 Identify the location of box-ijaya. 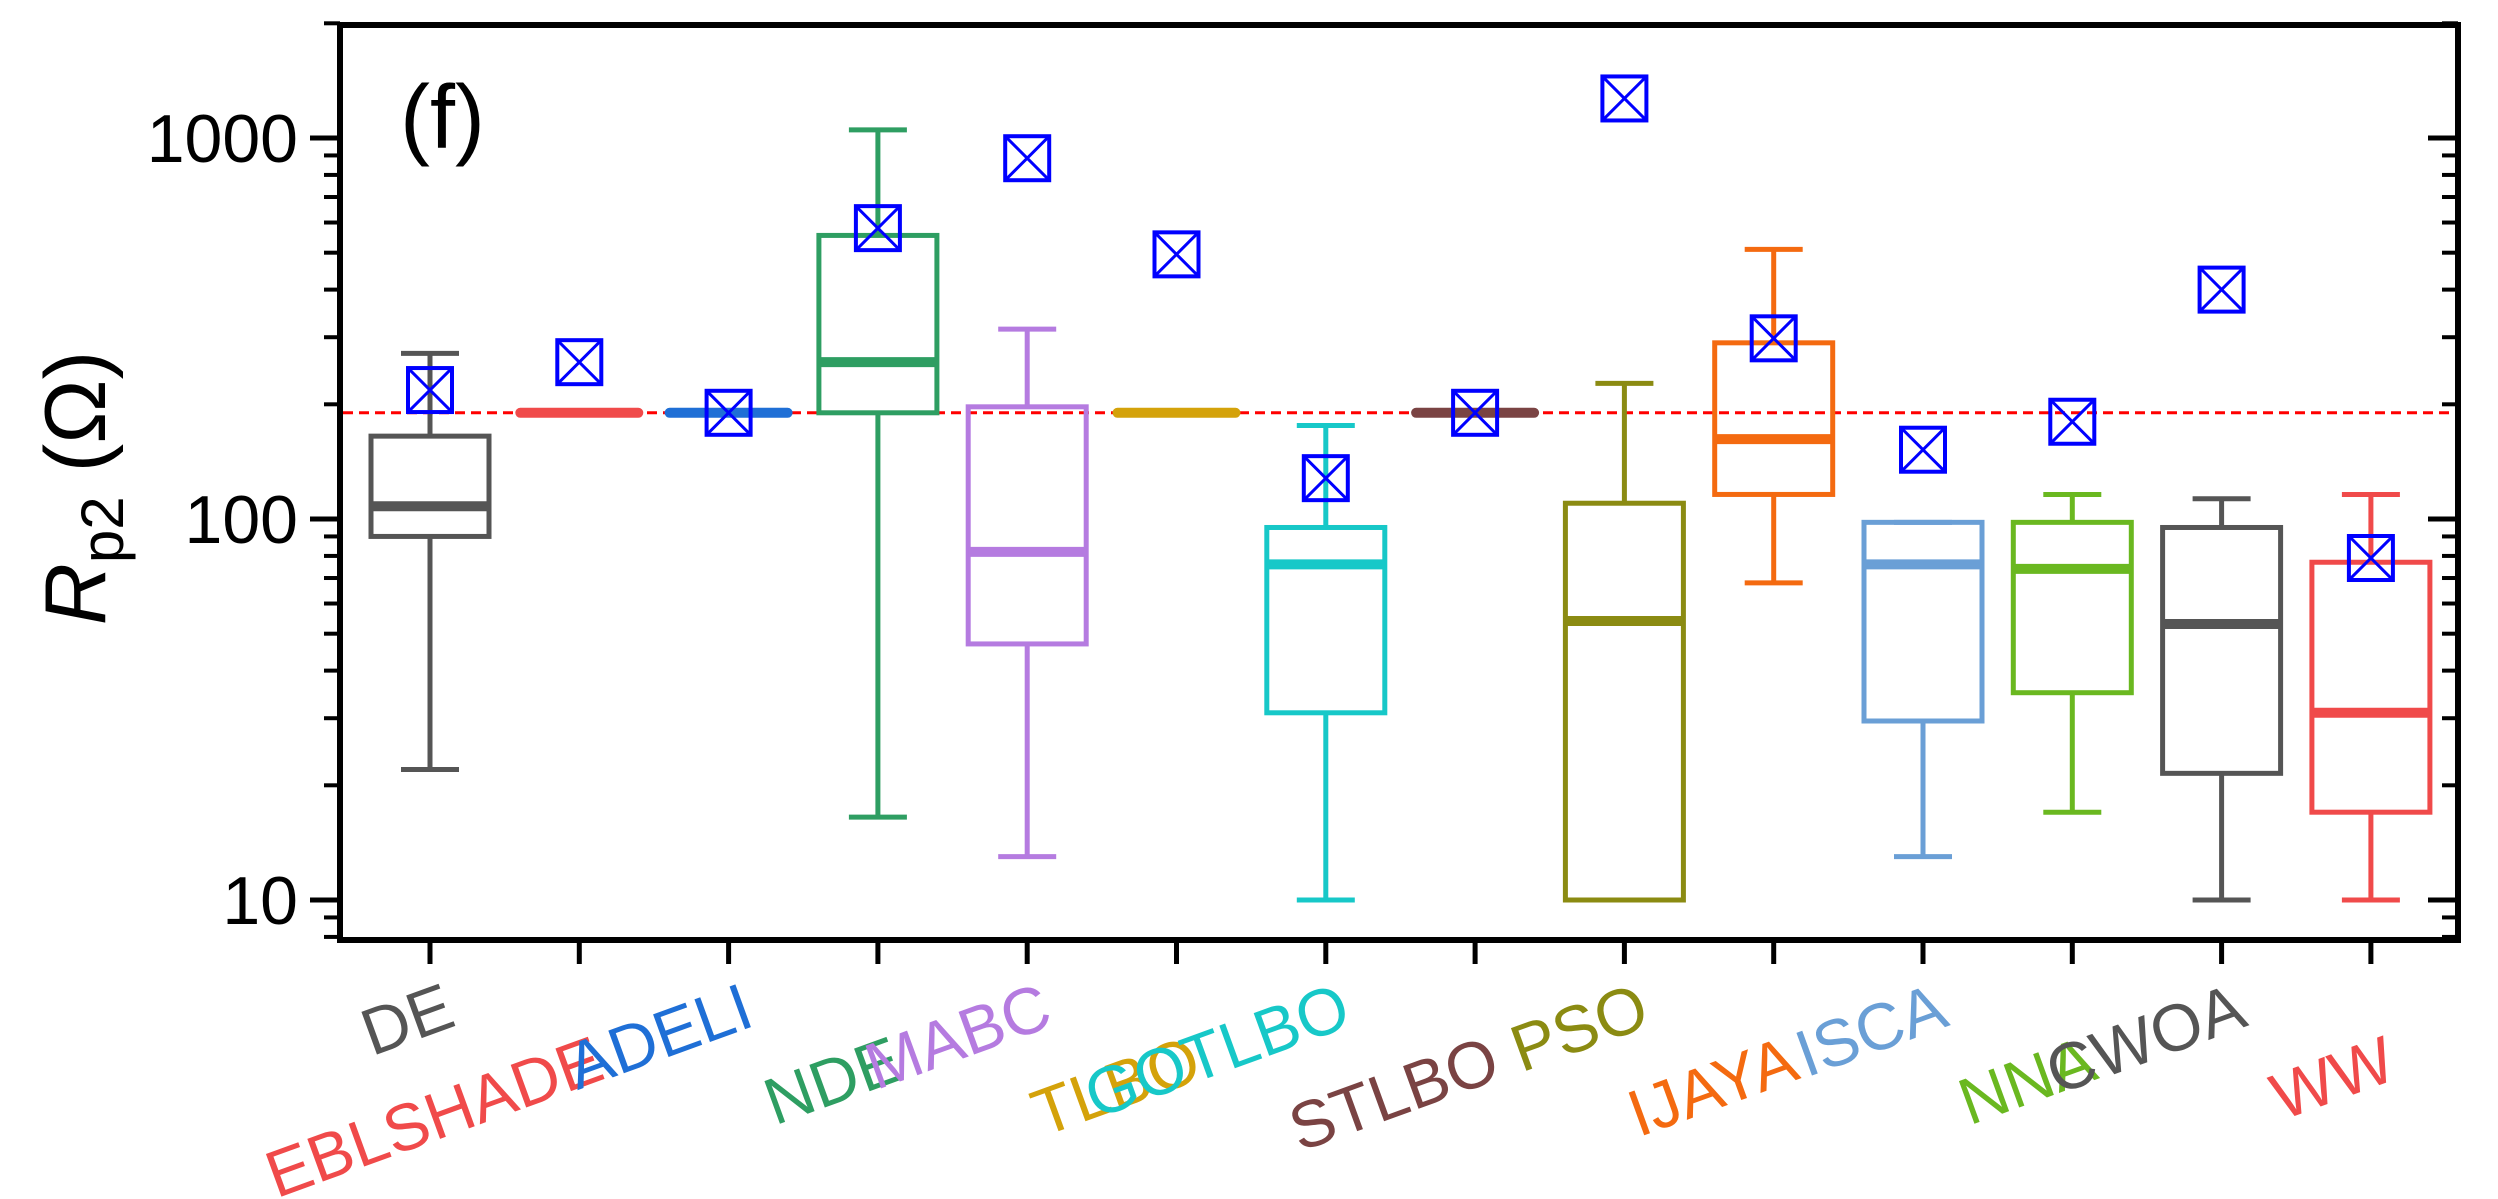
(1774, 416).